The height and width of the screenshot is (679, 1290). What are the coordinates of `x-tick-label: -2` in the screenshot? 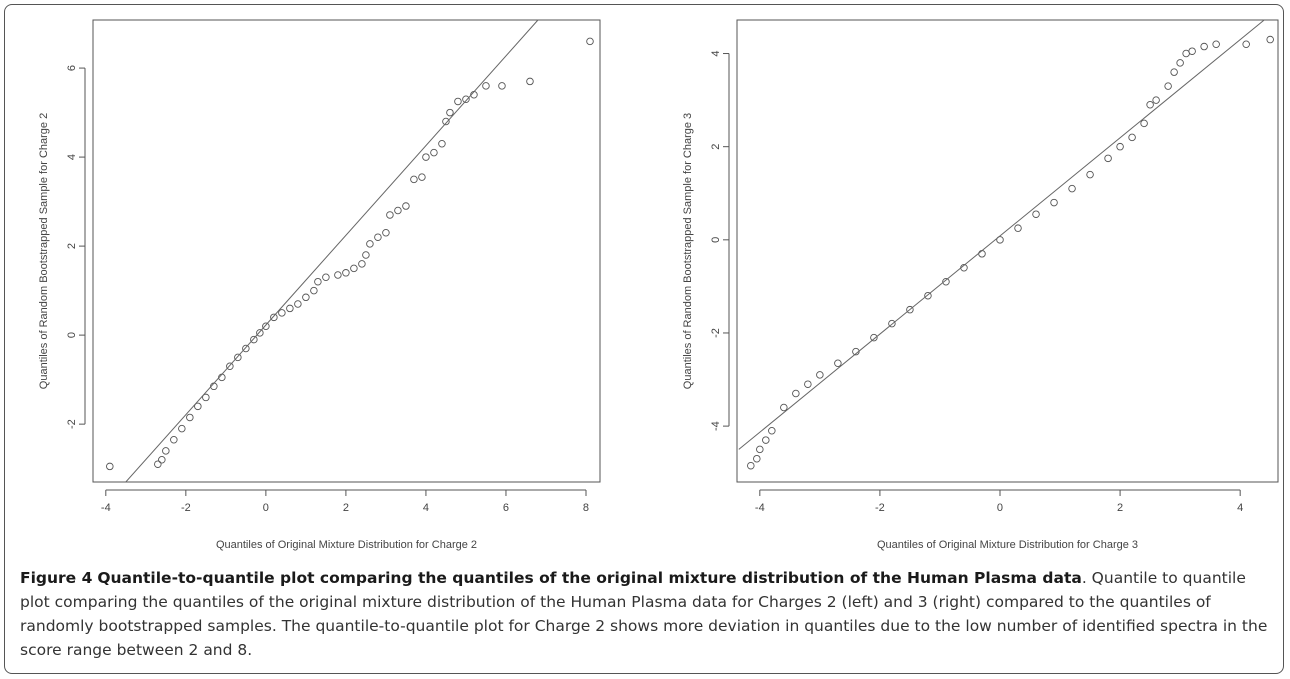 It's located at (880, 508).